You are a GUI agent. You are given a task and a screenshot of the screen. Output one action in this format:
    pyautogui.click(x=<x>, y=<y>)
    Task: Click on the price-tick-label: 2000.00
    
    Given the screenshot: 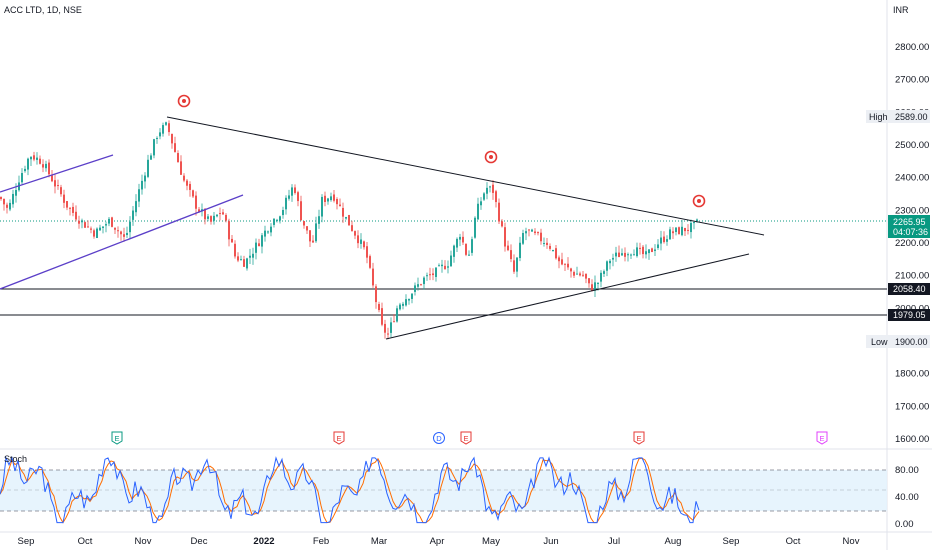 What is the action you would take?
    pyautogui.click(x=912, y=308)
    